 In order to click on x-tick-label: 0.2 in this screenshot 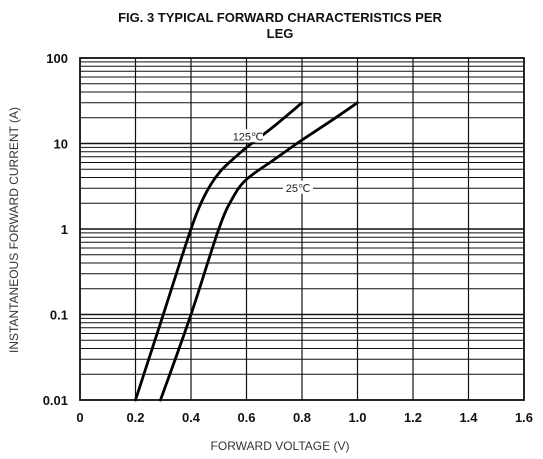, I will do `click(135, 417)`.